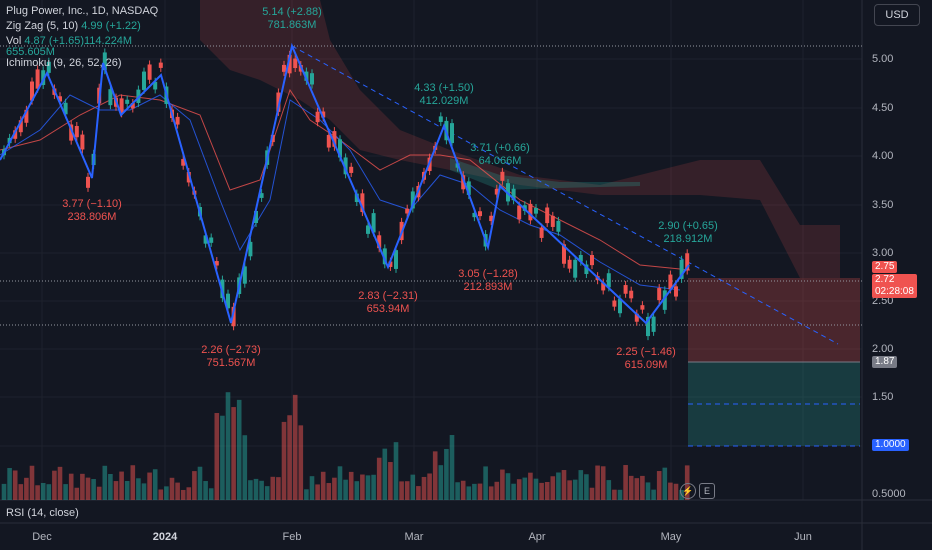 The width and height of the screenshot is (932, 550). I want to click on annotation-low-5: 2.25 (−1.46) 615.09M, so click(646, 358).